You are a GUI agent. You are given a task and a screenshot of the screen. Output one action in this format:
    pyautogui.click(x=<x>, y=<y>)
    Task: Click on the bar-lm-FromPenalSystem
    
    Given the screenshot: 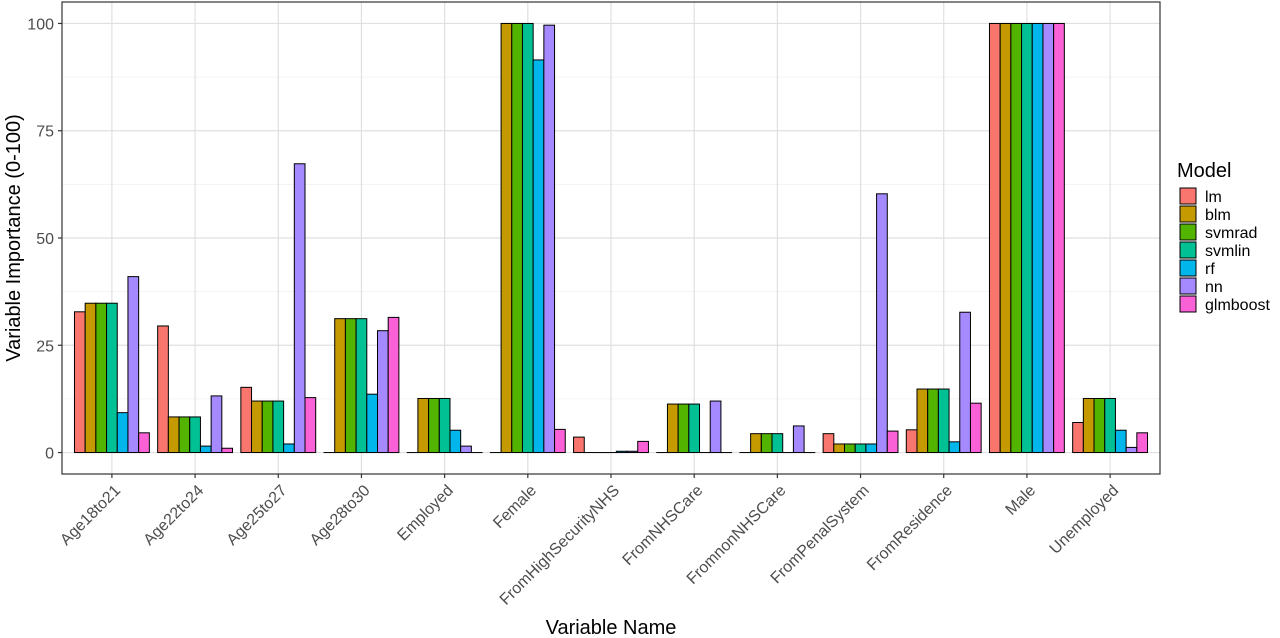 What is the action you would take?
    pyautogui.click(x=828, y=443)
    